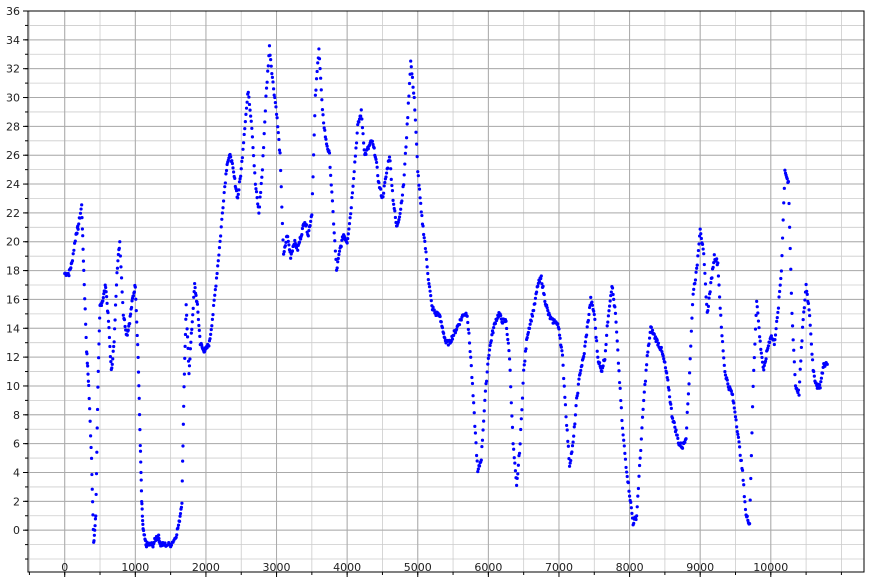 This screenshot has height=579, width=871. What do you see at coordinates (64, 567) in the screenshot?
I see `x-tick-label: 0` at bounding box center [64, 567].